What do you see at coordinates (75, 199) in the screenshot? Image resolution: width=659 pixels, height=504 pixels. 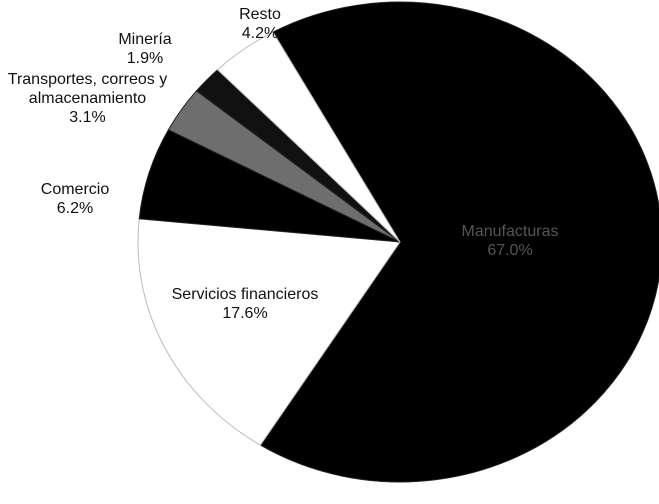 I see `slice-label: Comercio 6.2%` at bounding box center [75, 199].